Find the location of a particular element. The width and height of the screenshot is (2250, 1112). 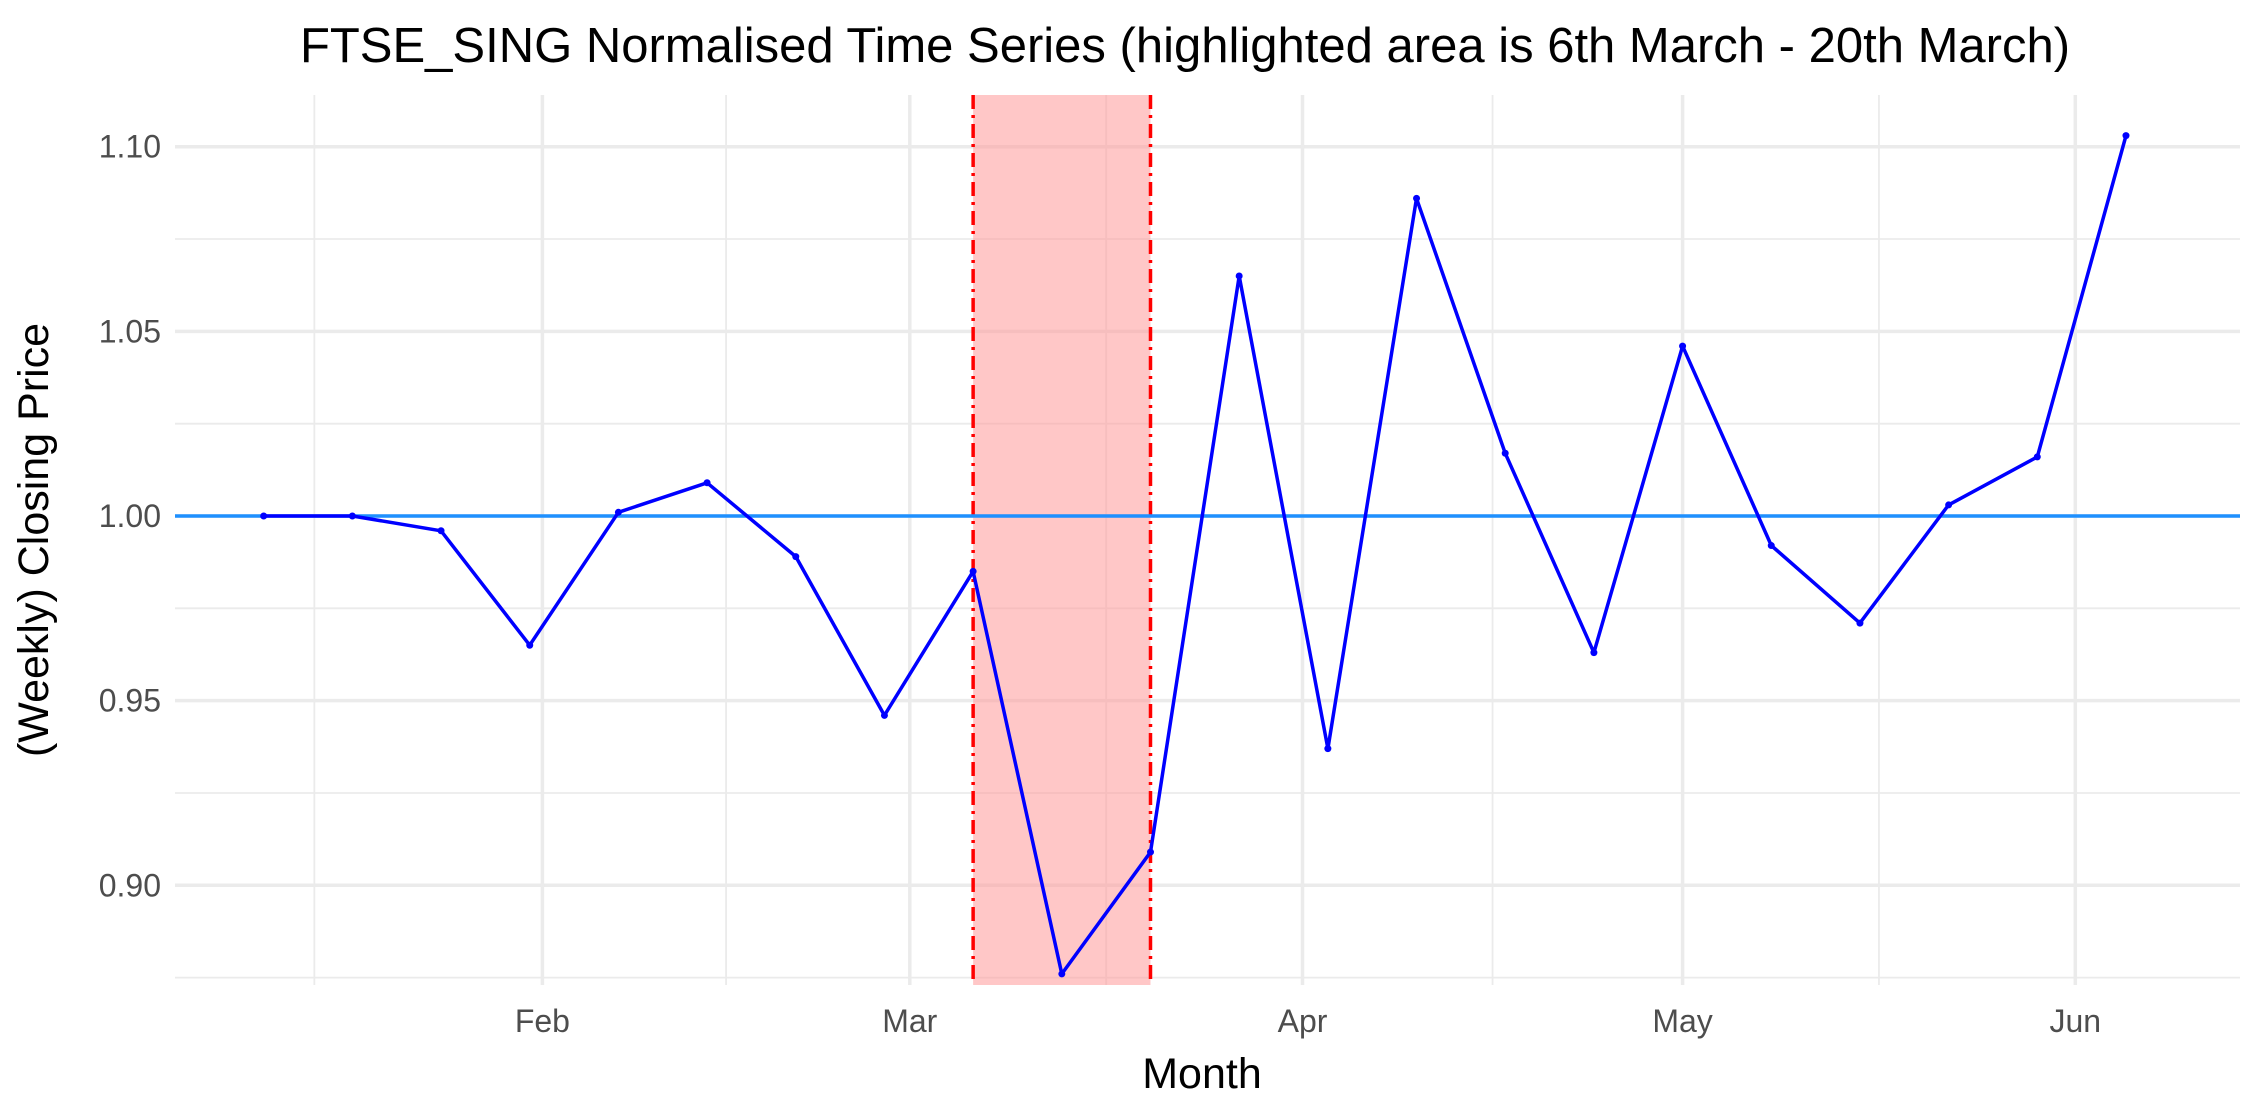

y-tick-label: 0.95 is located at coordinates (130, 701).